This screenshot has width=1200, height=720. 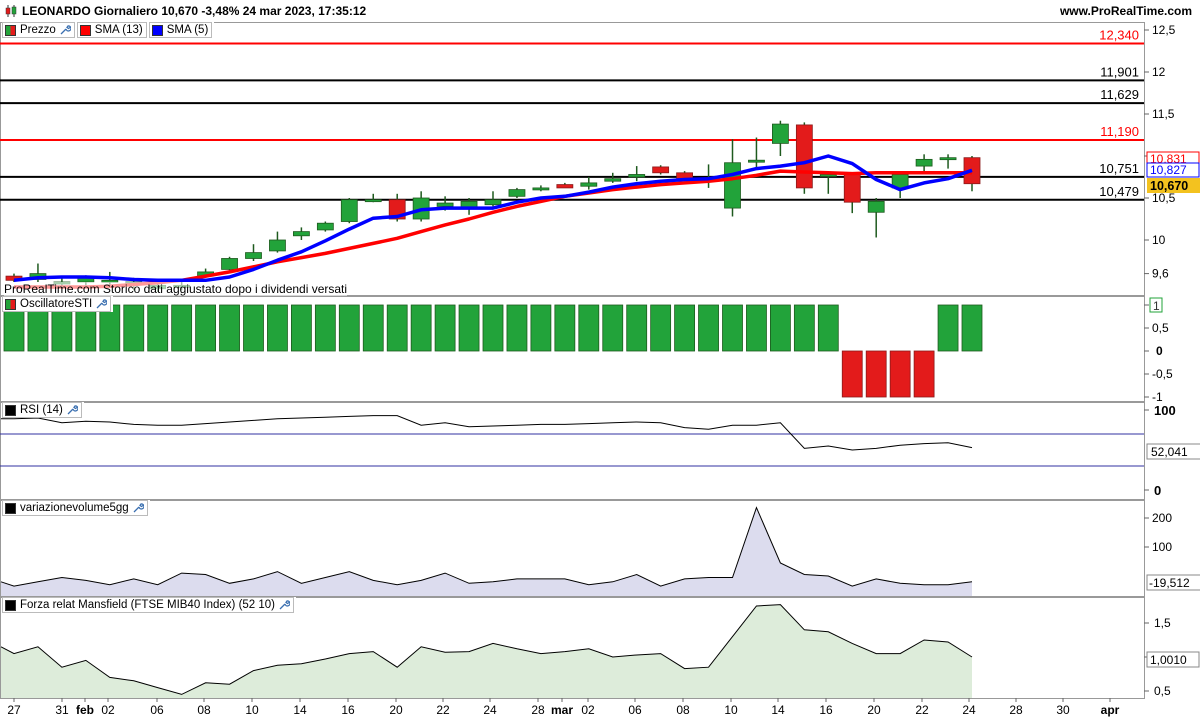 I want to click on legend-rsi: RSI (14), so click(x=42, y=410).